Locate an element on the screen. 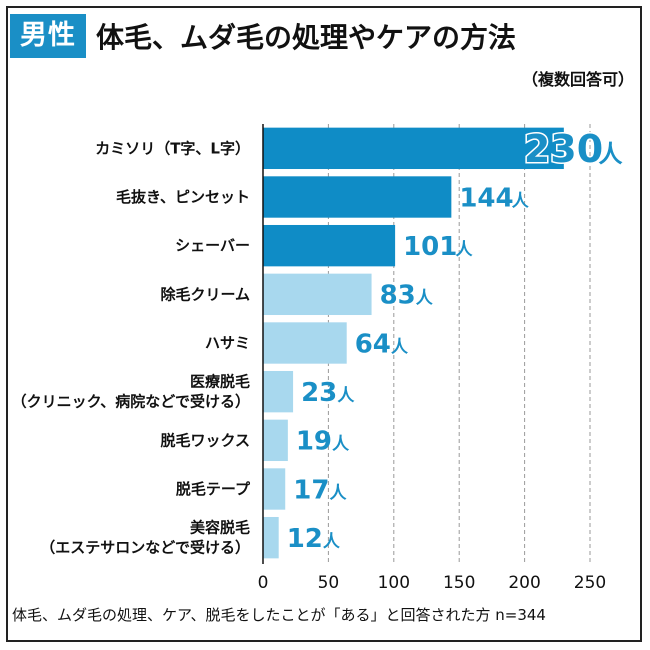 The height and width of the screenshot is (650, 650). value-unit-1: 人 is located at coordinates (521, 201).